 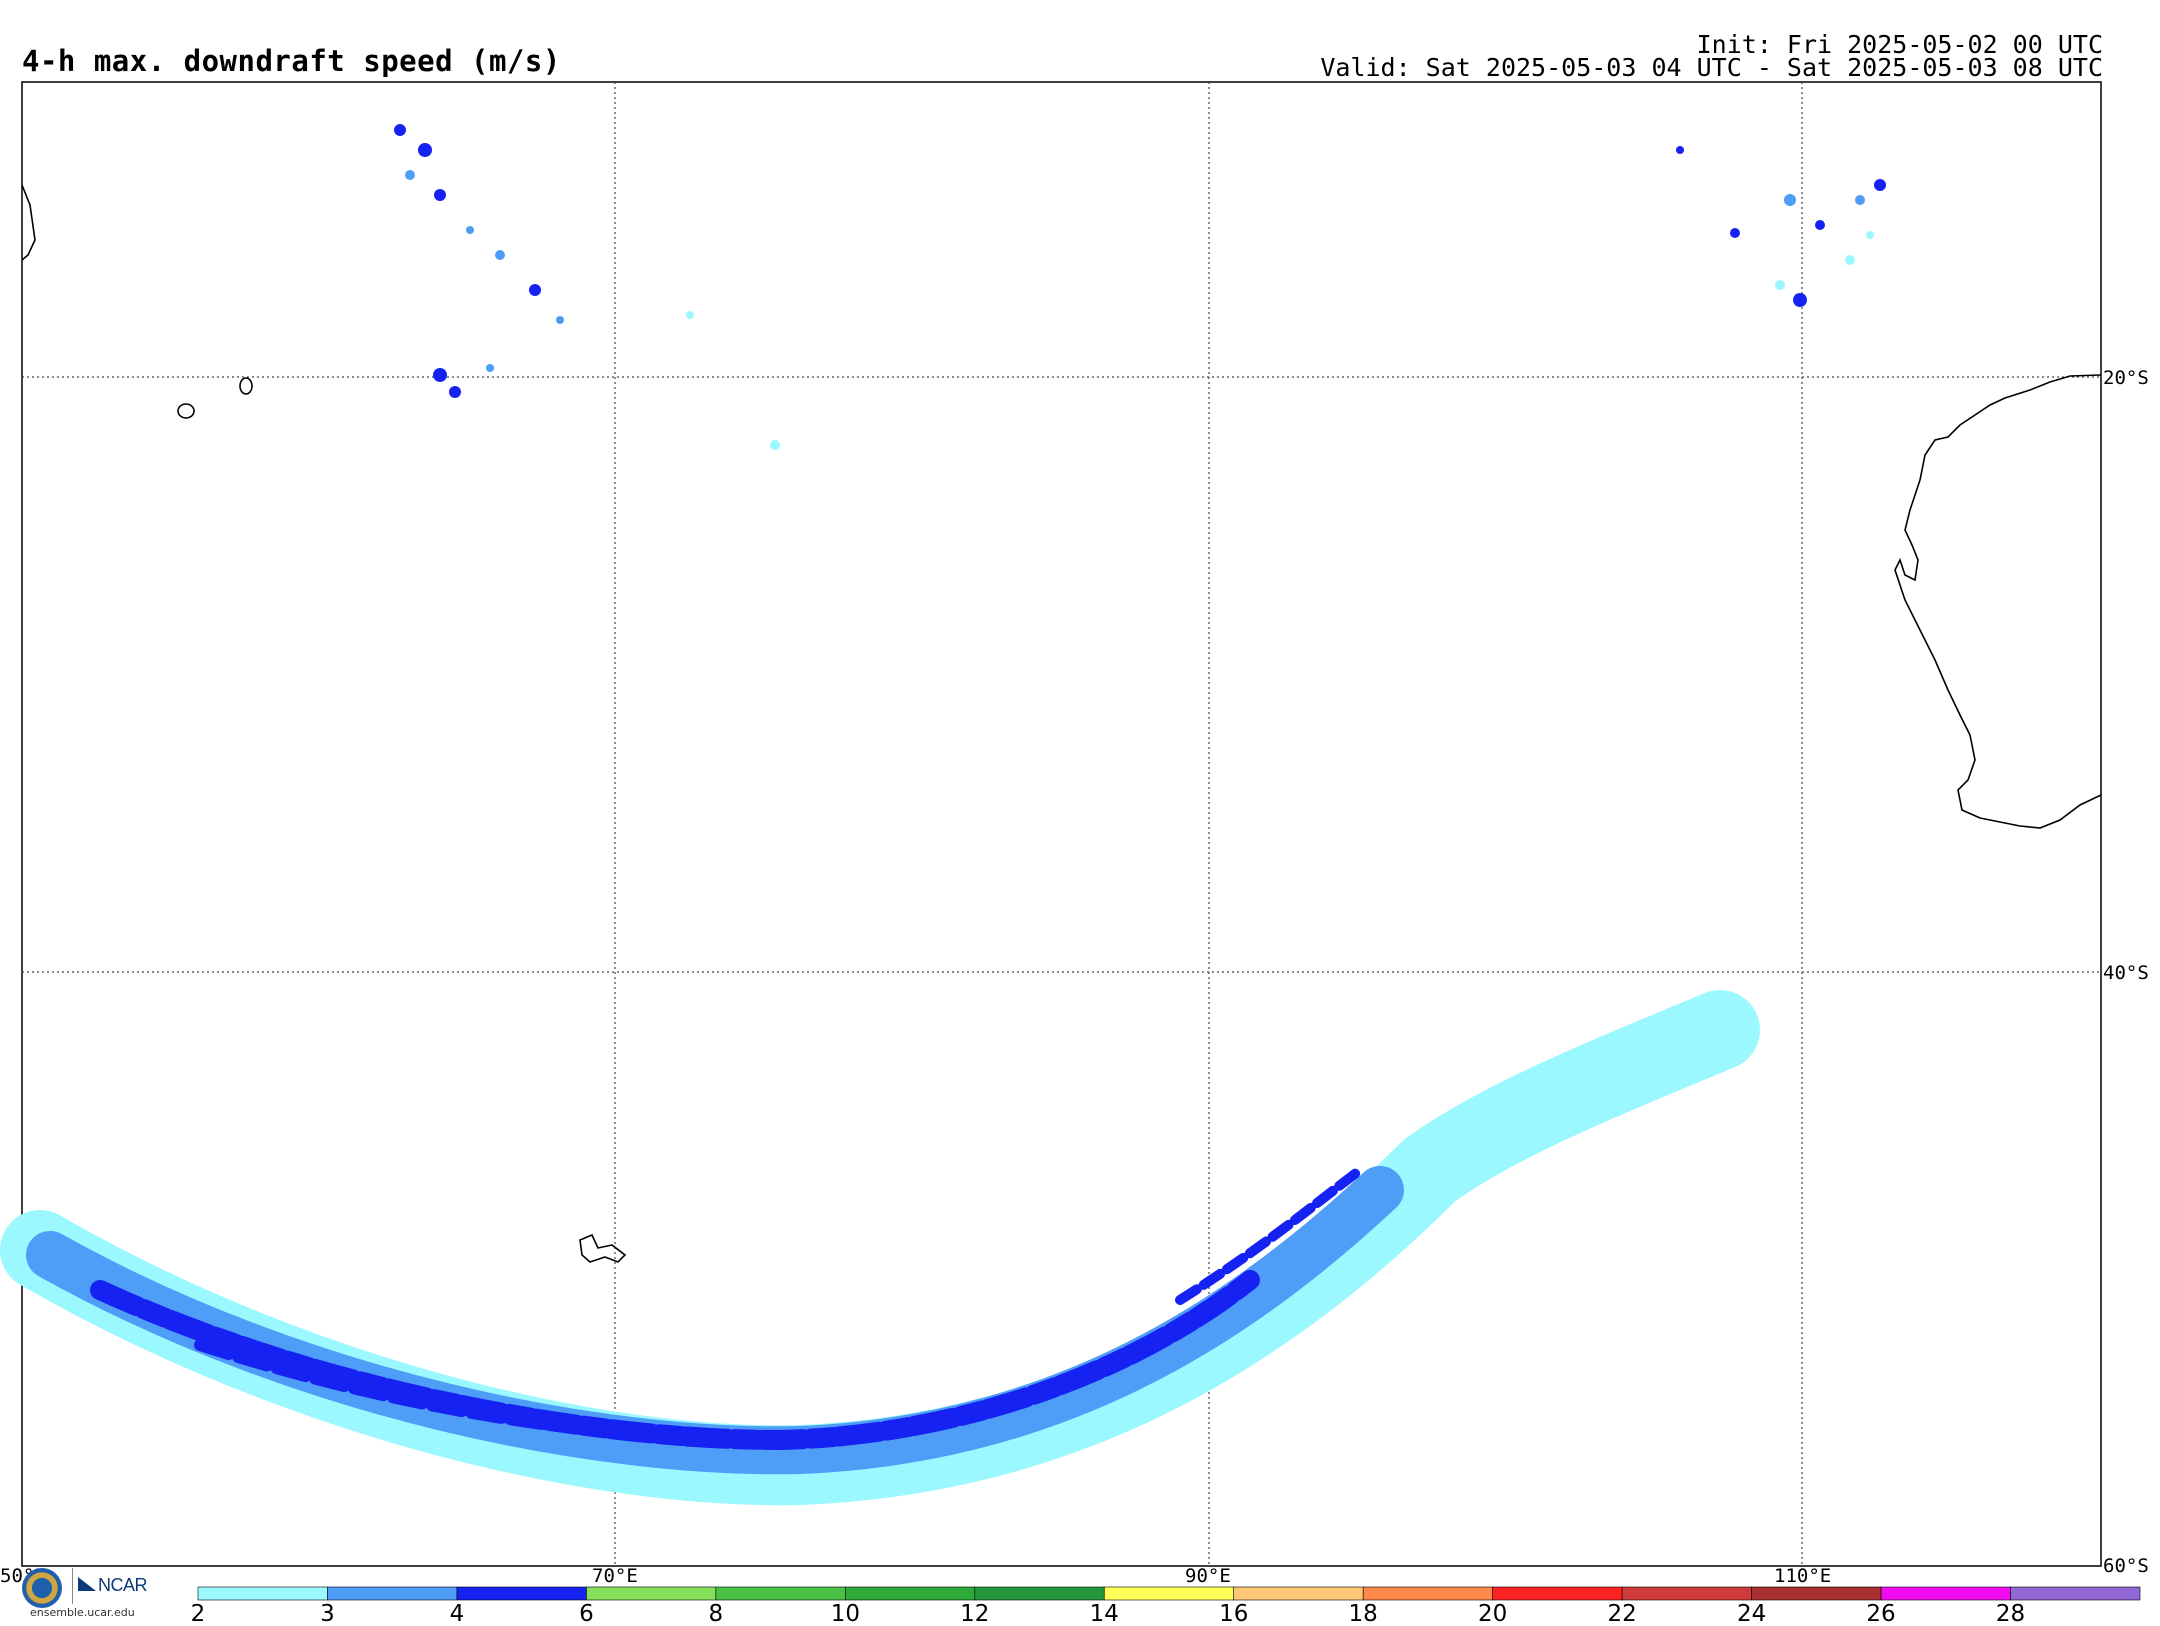 What do you see at coordinates (603, 1248) in the screenshot?
I see `kerguelen-coast` at bounding box center [603, 1248].